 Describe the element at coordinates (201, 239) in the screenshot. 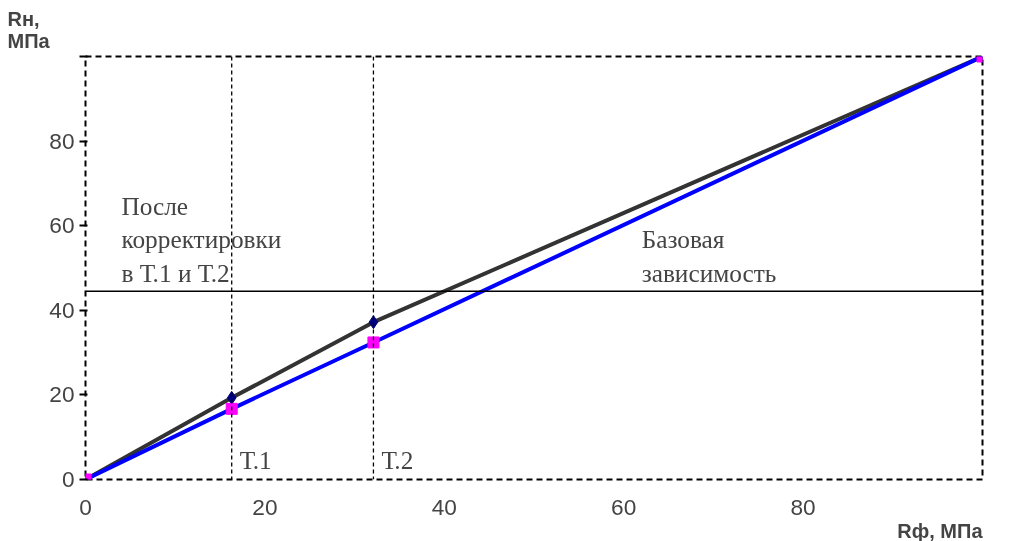

I see `annotation: После корректировки в Т.1 и Т.2` at that location.